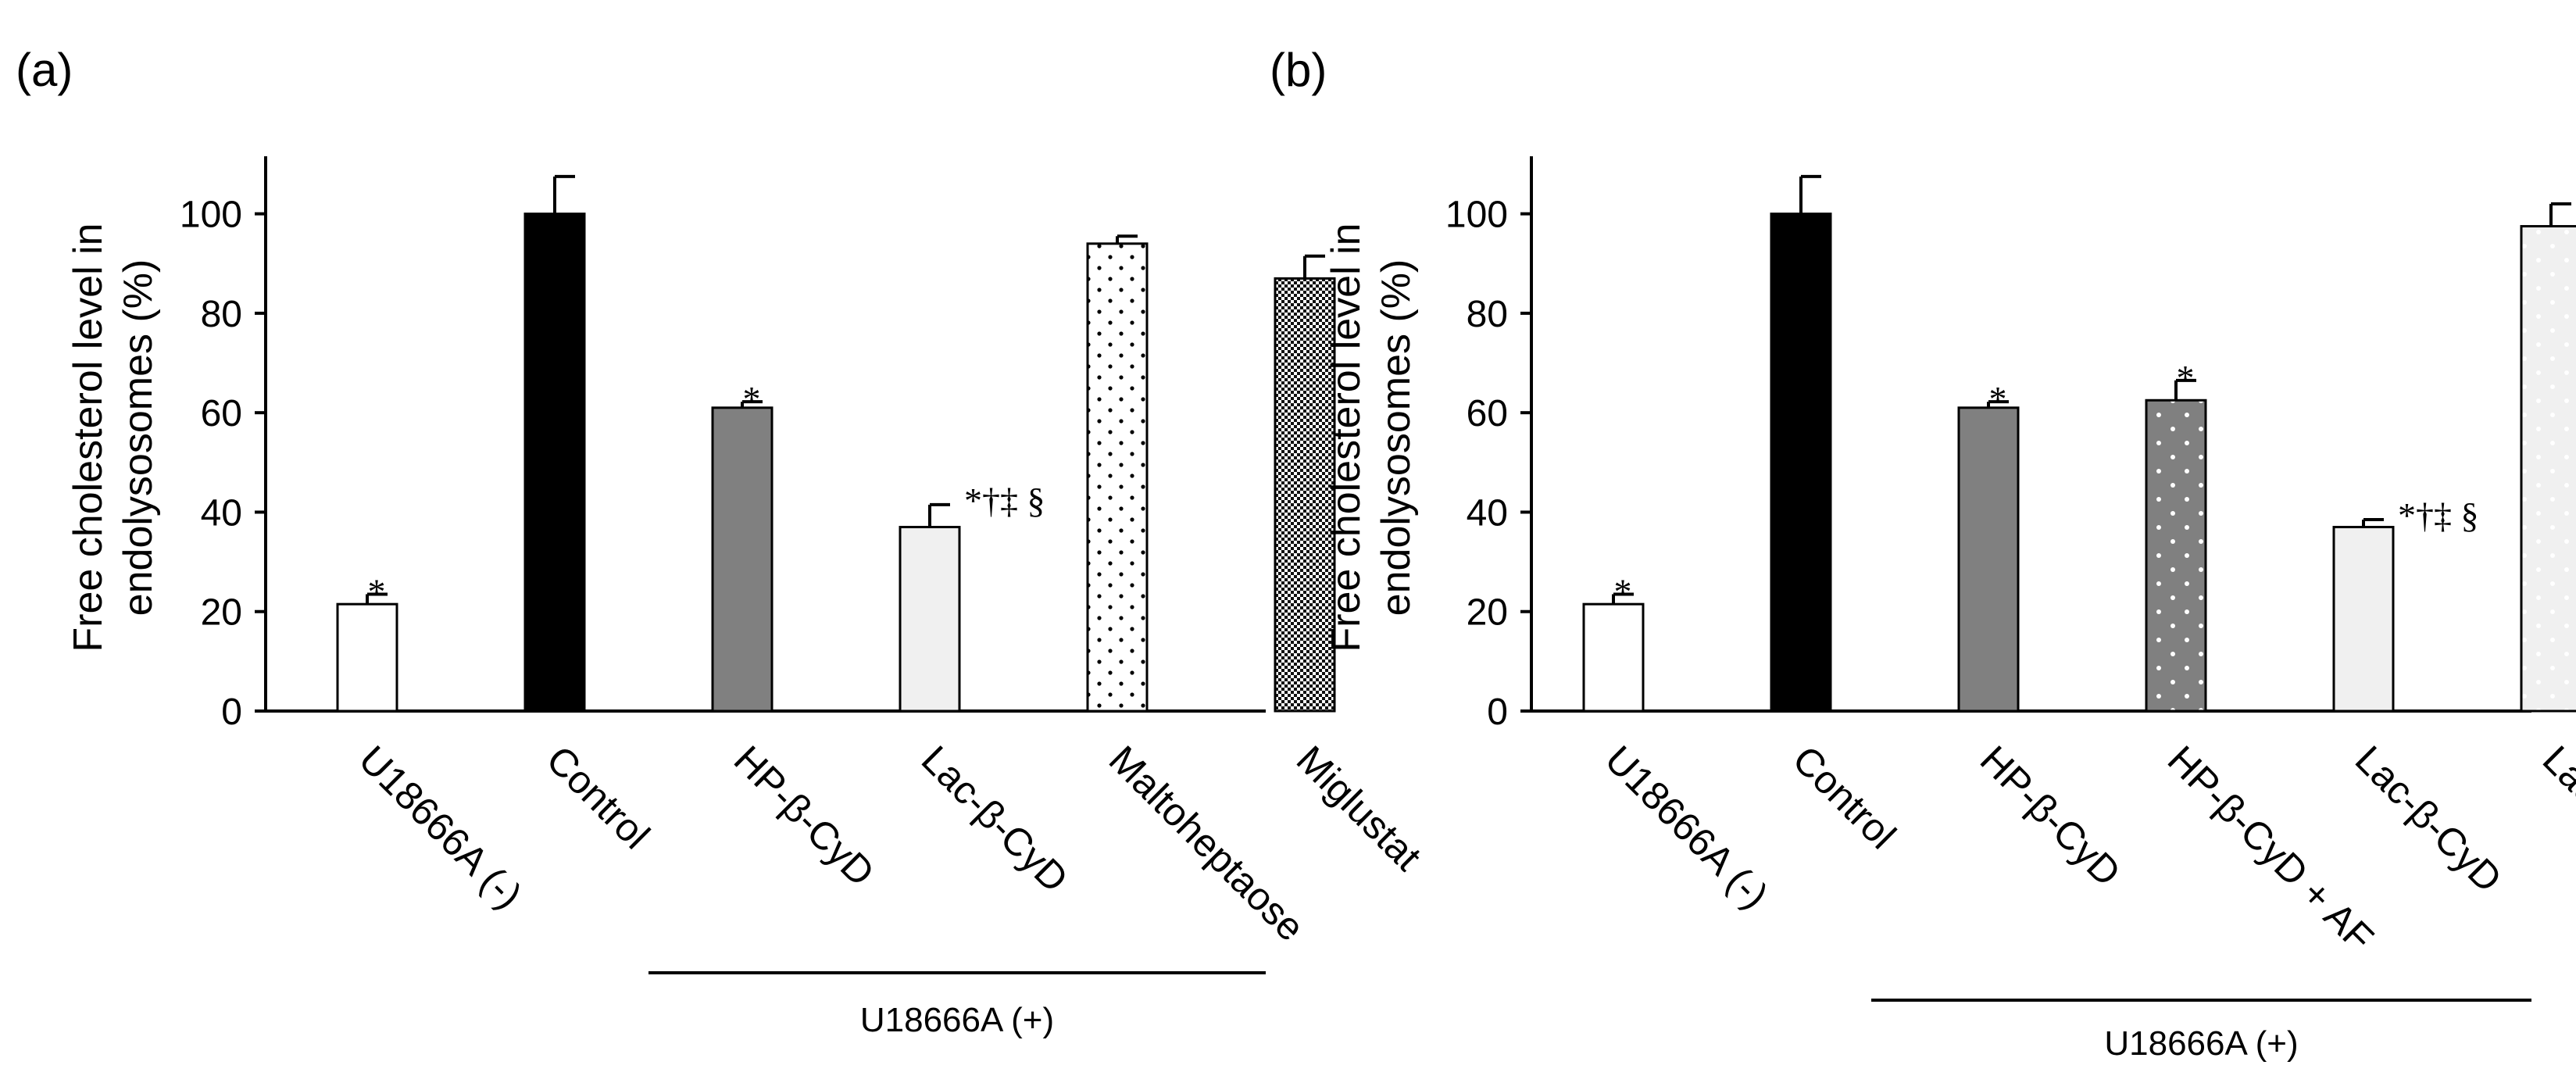  What do you see at coordinates (599, 798) in the screenshot?
I see `panel-a-category-label: Control` at bounding box center [599, 798].